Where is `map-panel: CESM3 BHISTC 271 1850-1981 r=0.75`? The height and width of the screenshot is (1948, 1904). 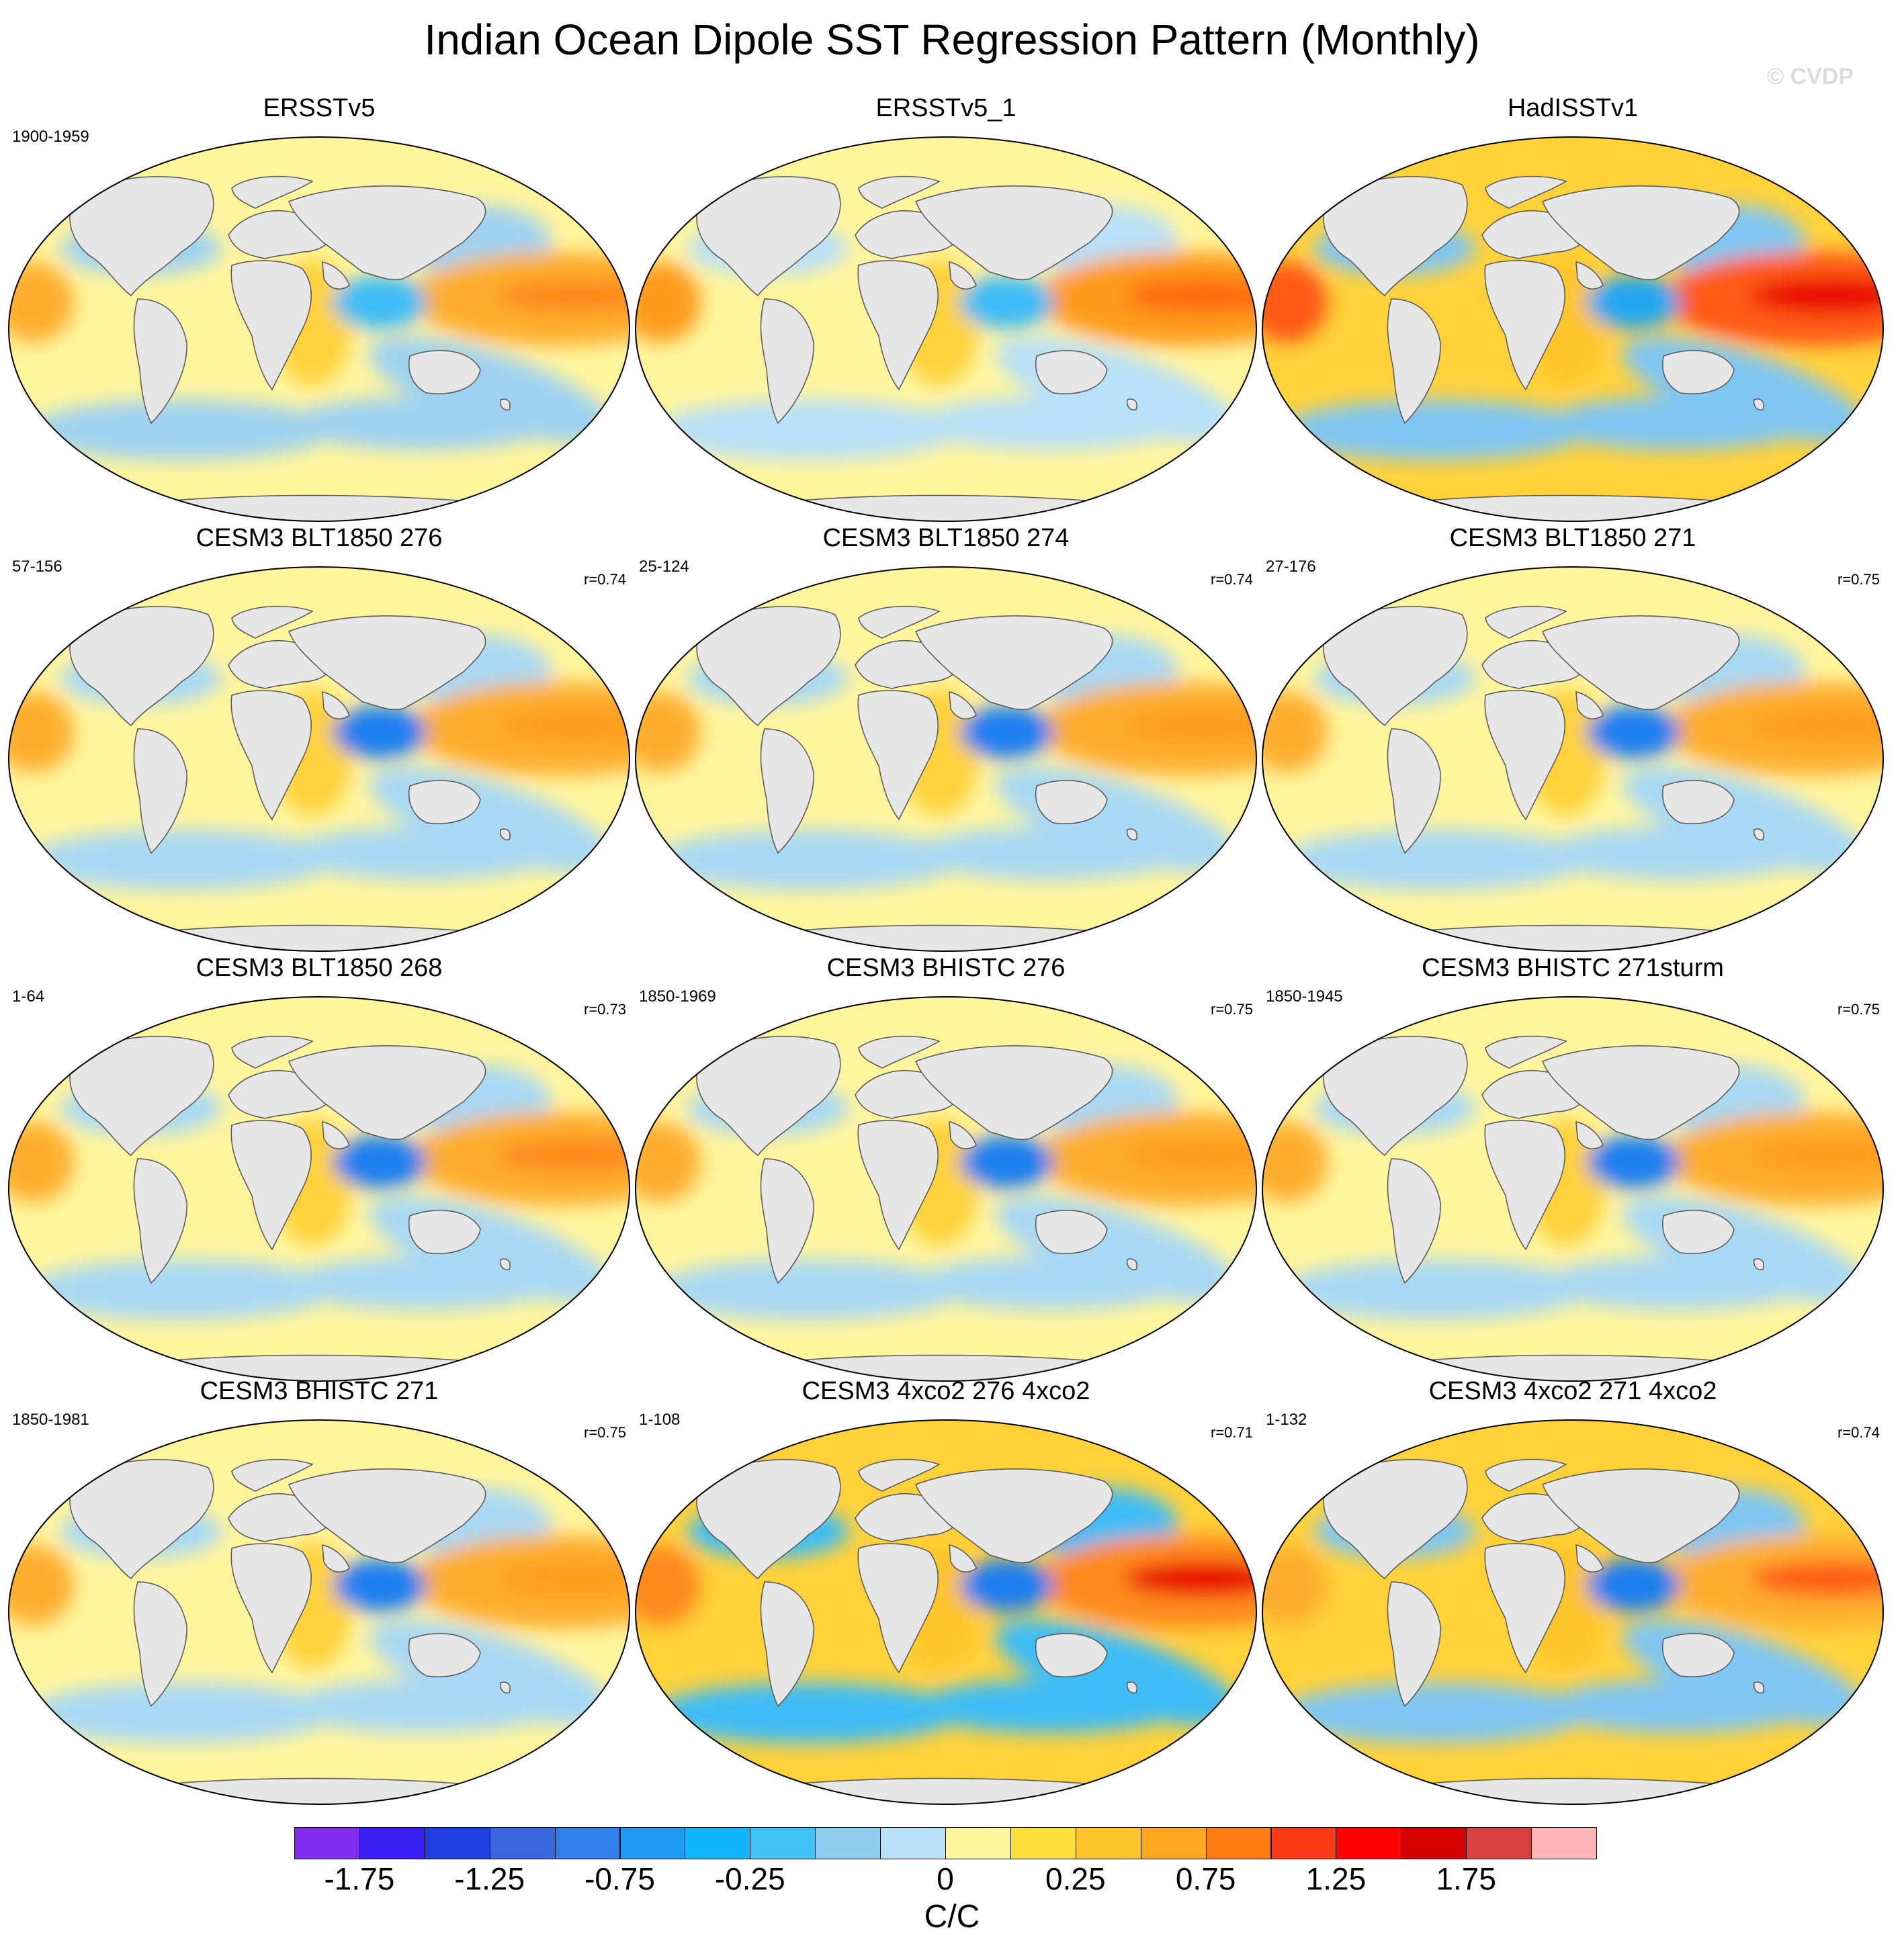 map-panel: CESM3 BHISTC 271 1850-1981 r=0.75 is located at coordinates (319, 1592).